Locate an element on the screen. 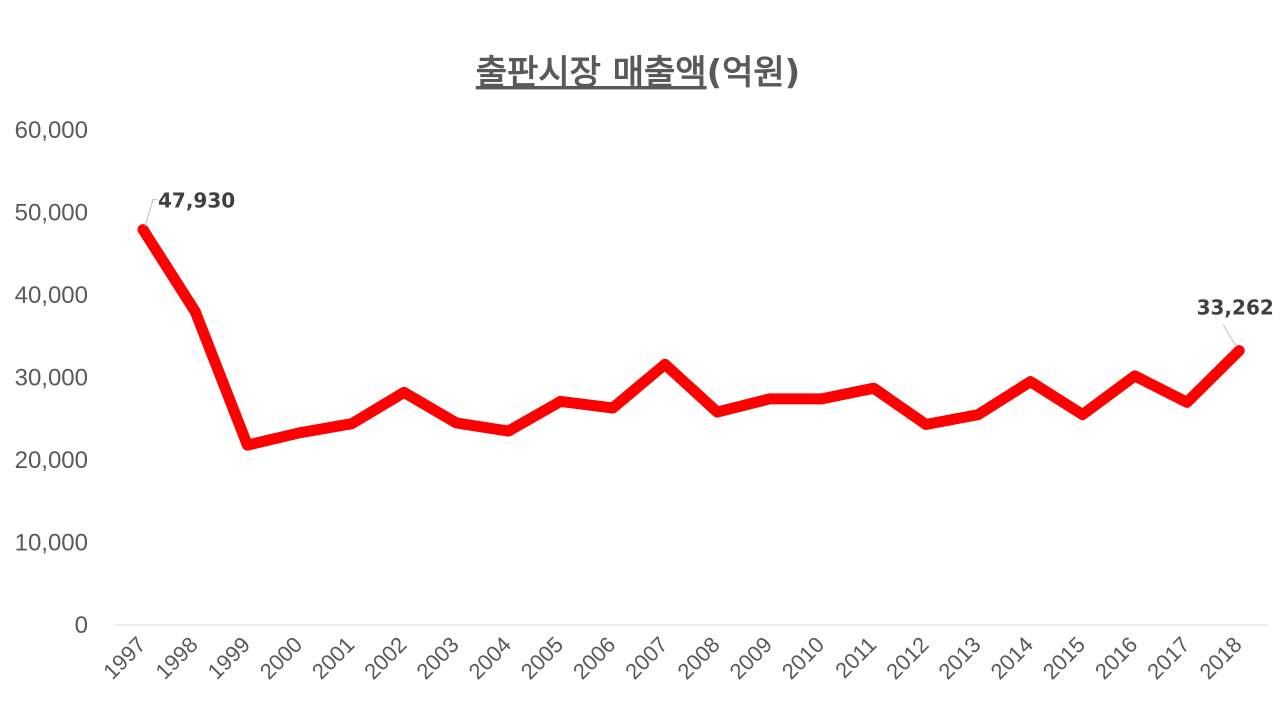 The height and width of the screenshot is (720, 1280). x-tick-label: 2002 is located at coordinates (385, 658).